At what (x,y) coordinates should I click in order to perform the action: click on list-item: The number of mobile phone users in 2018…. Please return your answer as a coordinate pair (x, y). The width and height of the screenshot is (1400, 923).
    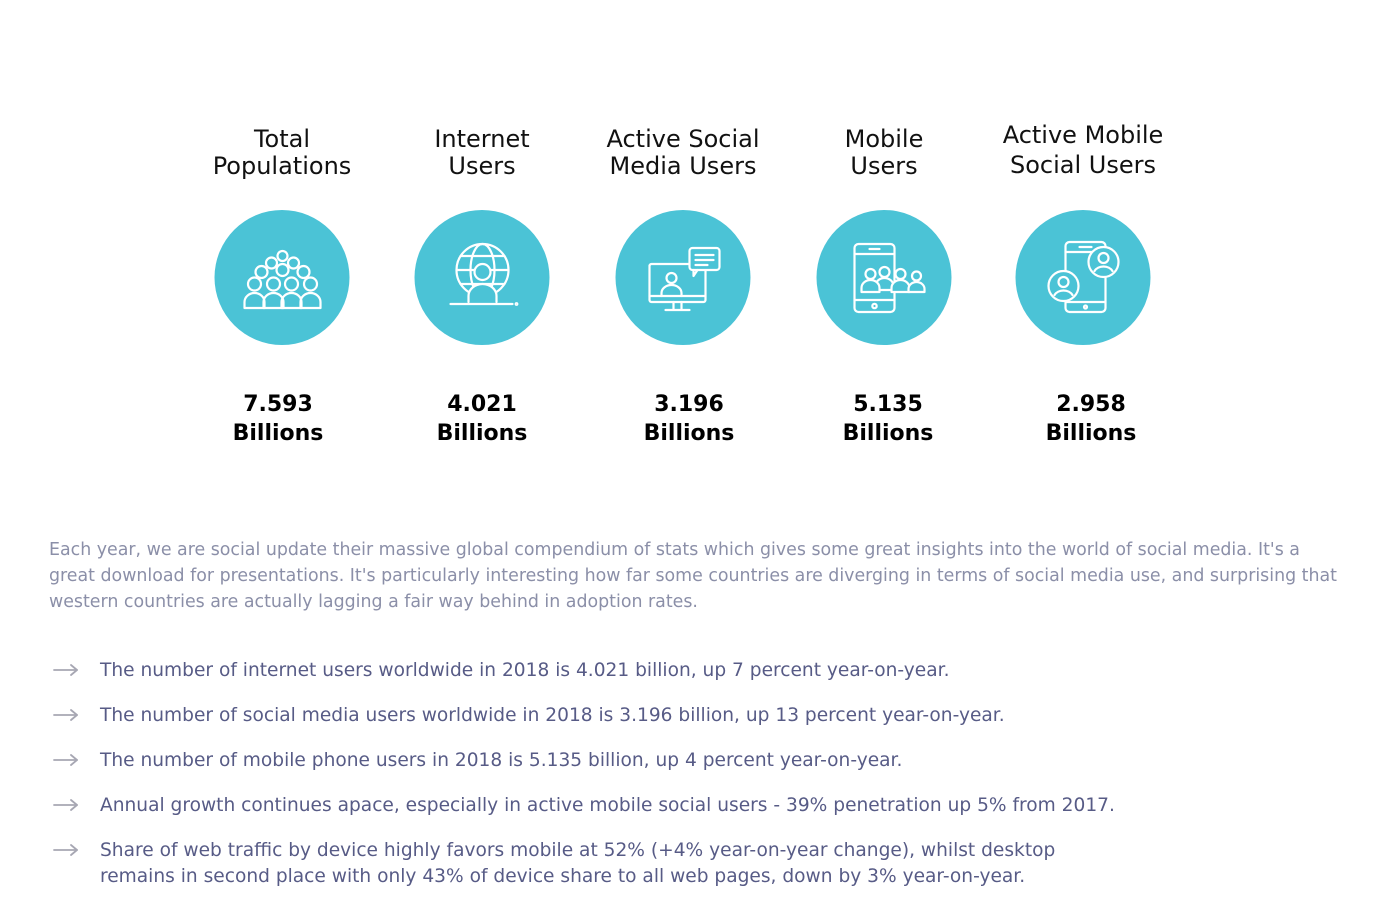
    Looking at the image, I should click on (702, 761).